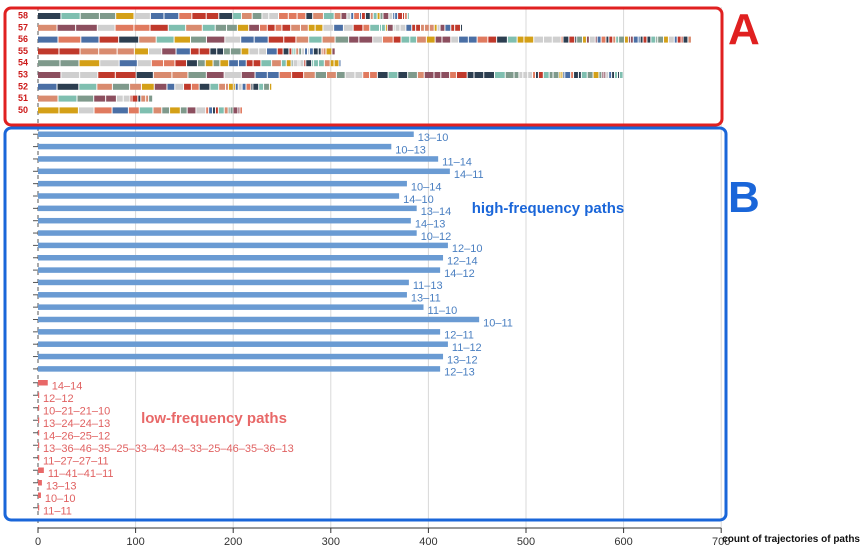 This screenshot has height=557, width=865. What do you see at coordinates (76, 462) in the screenshot?
I see `low-bar-label: 11–27–27–11` at bounding box center [76, 462].